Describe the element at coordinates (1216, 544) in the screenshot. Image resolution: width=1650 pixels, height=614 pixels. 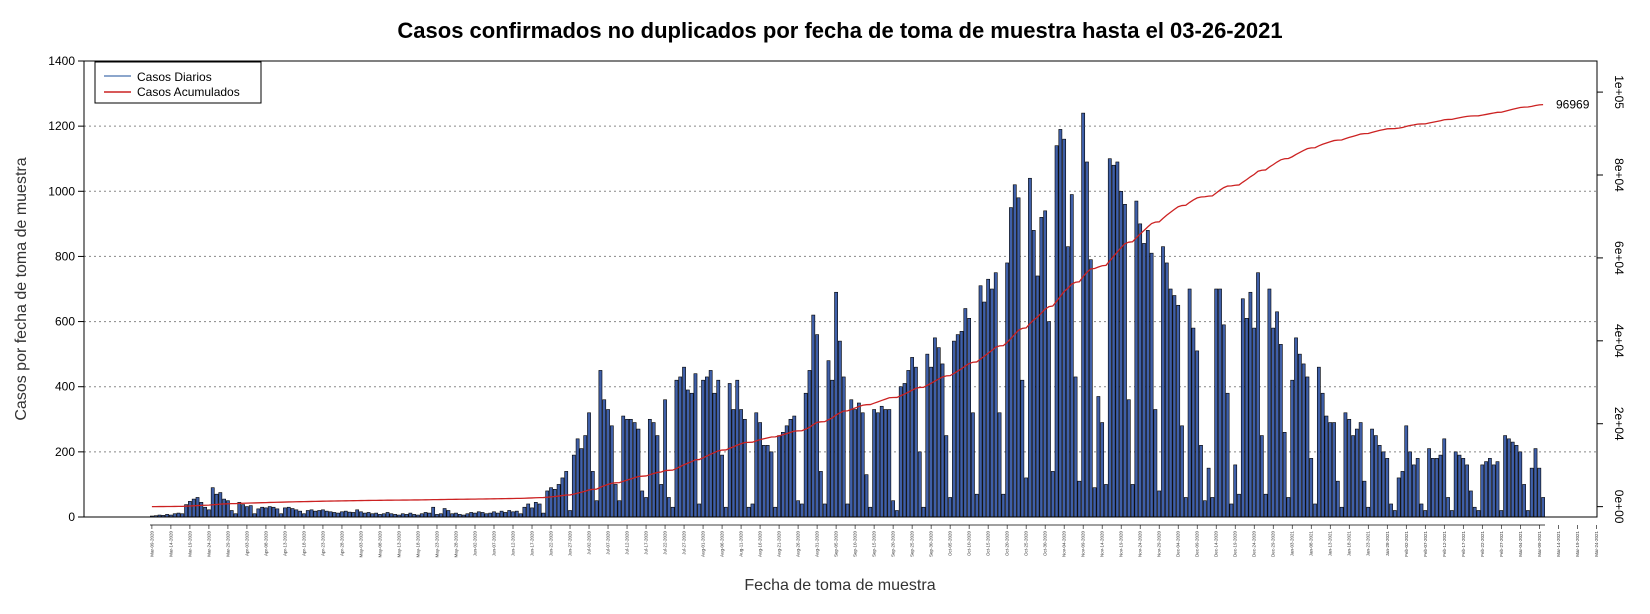
I see `x-tick-label: Dec-14-2020` at that location.